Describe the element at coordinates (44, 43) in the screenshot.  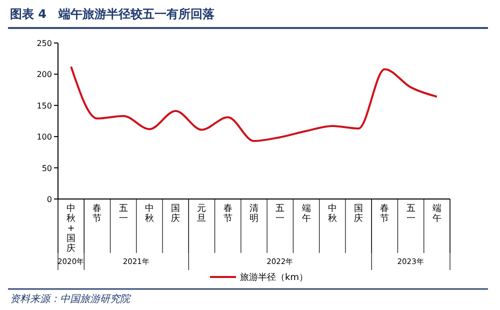
I see `y-tick-label: 250` at that location.